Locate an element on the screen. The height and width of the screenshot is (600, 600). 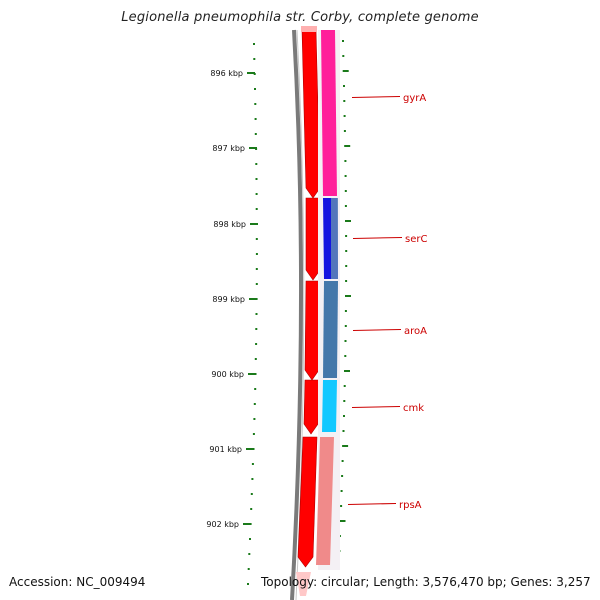
gene-label-rpsA: rpsA is located at coordinates (410, 505).